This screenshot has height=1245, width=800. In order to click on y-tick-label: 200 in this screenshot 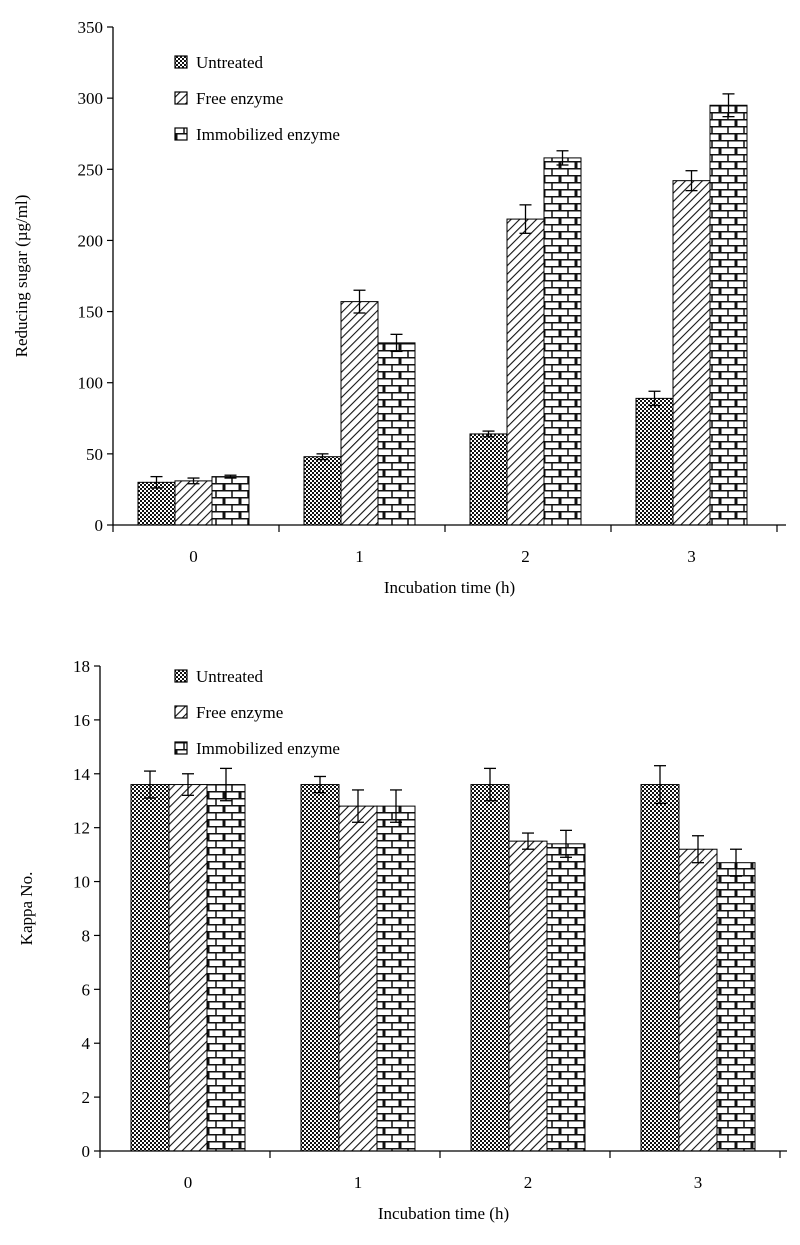, I will do `click(91, 240)`.